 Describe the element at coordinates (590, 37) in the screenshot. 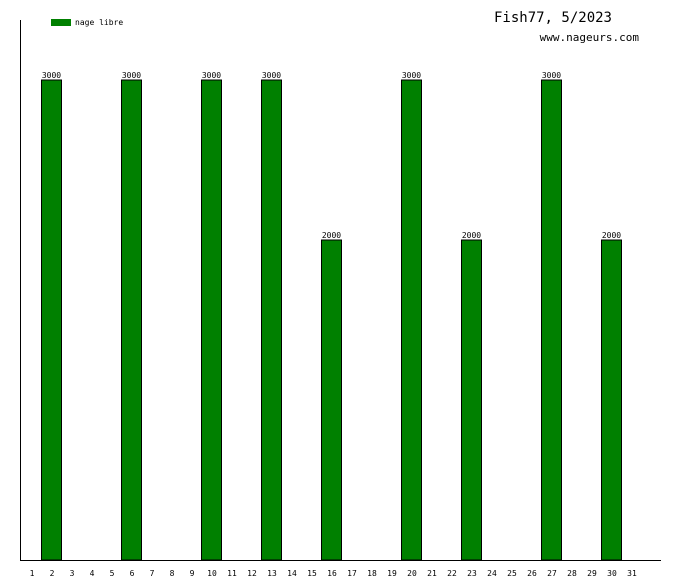

I see `site-url: www.nageurs.com` at that location.